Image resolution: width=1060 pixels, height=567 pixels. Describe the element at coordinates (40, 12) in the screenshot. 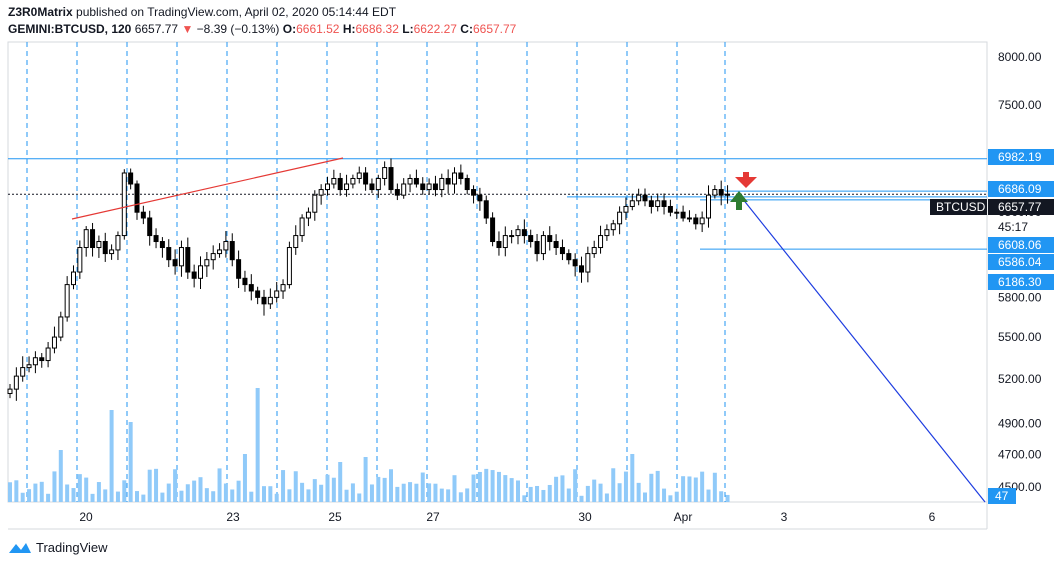

I see `author-name: Z3R0Matrix` at that location.